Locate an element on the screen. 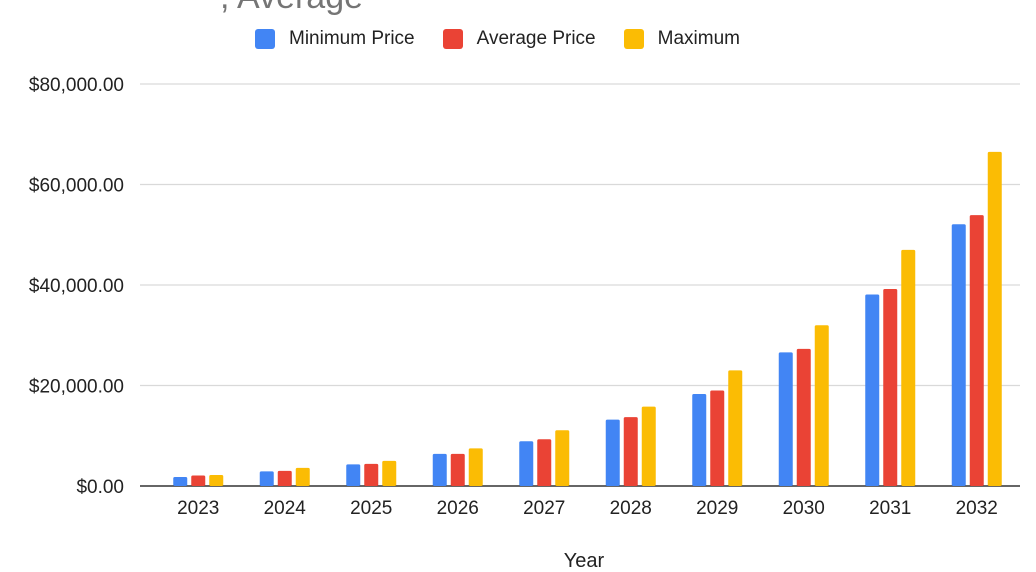  bar-minimum-price-2029 is located at coordinates (699, 440).